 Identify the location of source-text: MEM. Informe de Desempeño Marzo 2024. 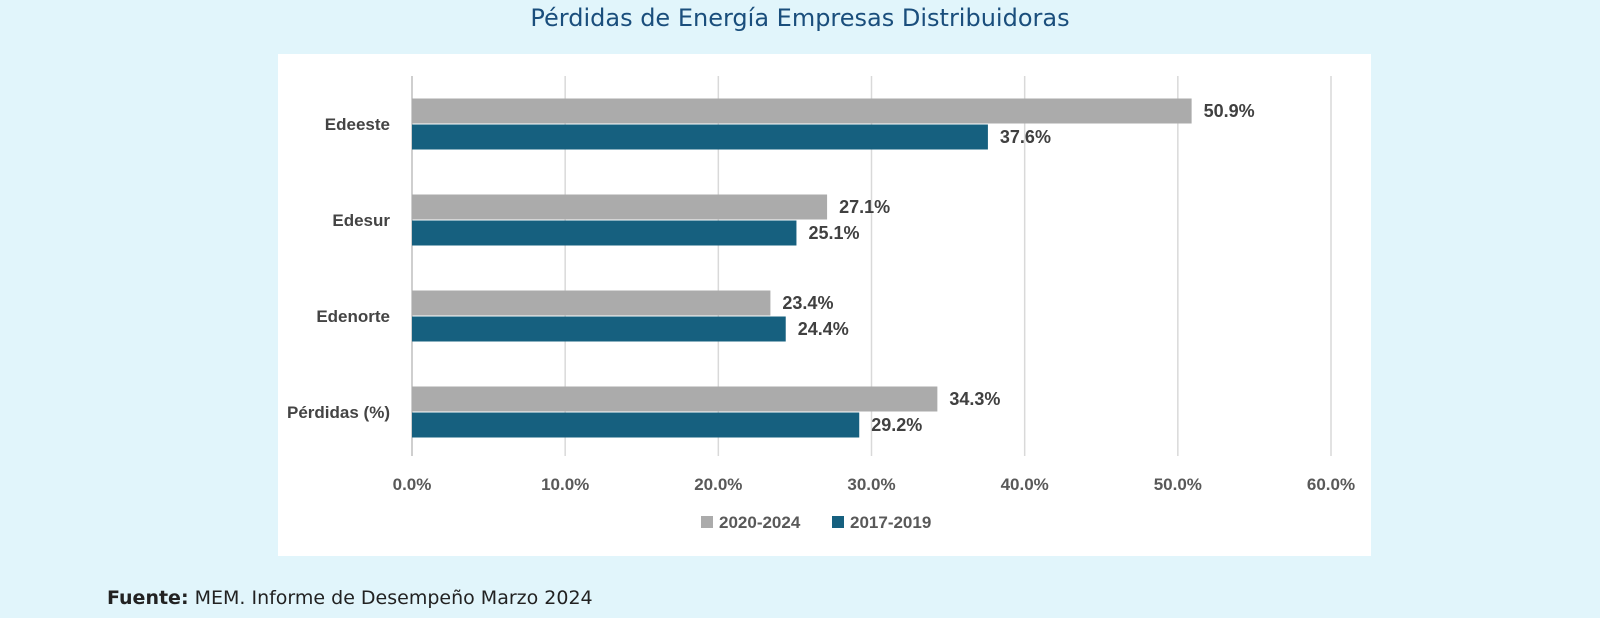
(393, 598).